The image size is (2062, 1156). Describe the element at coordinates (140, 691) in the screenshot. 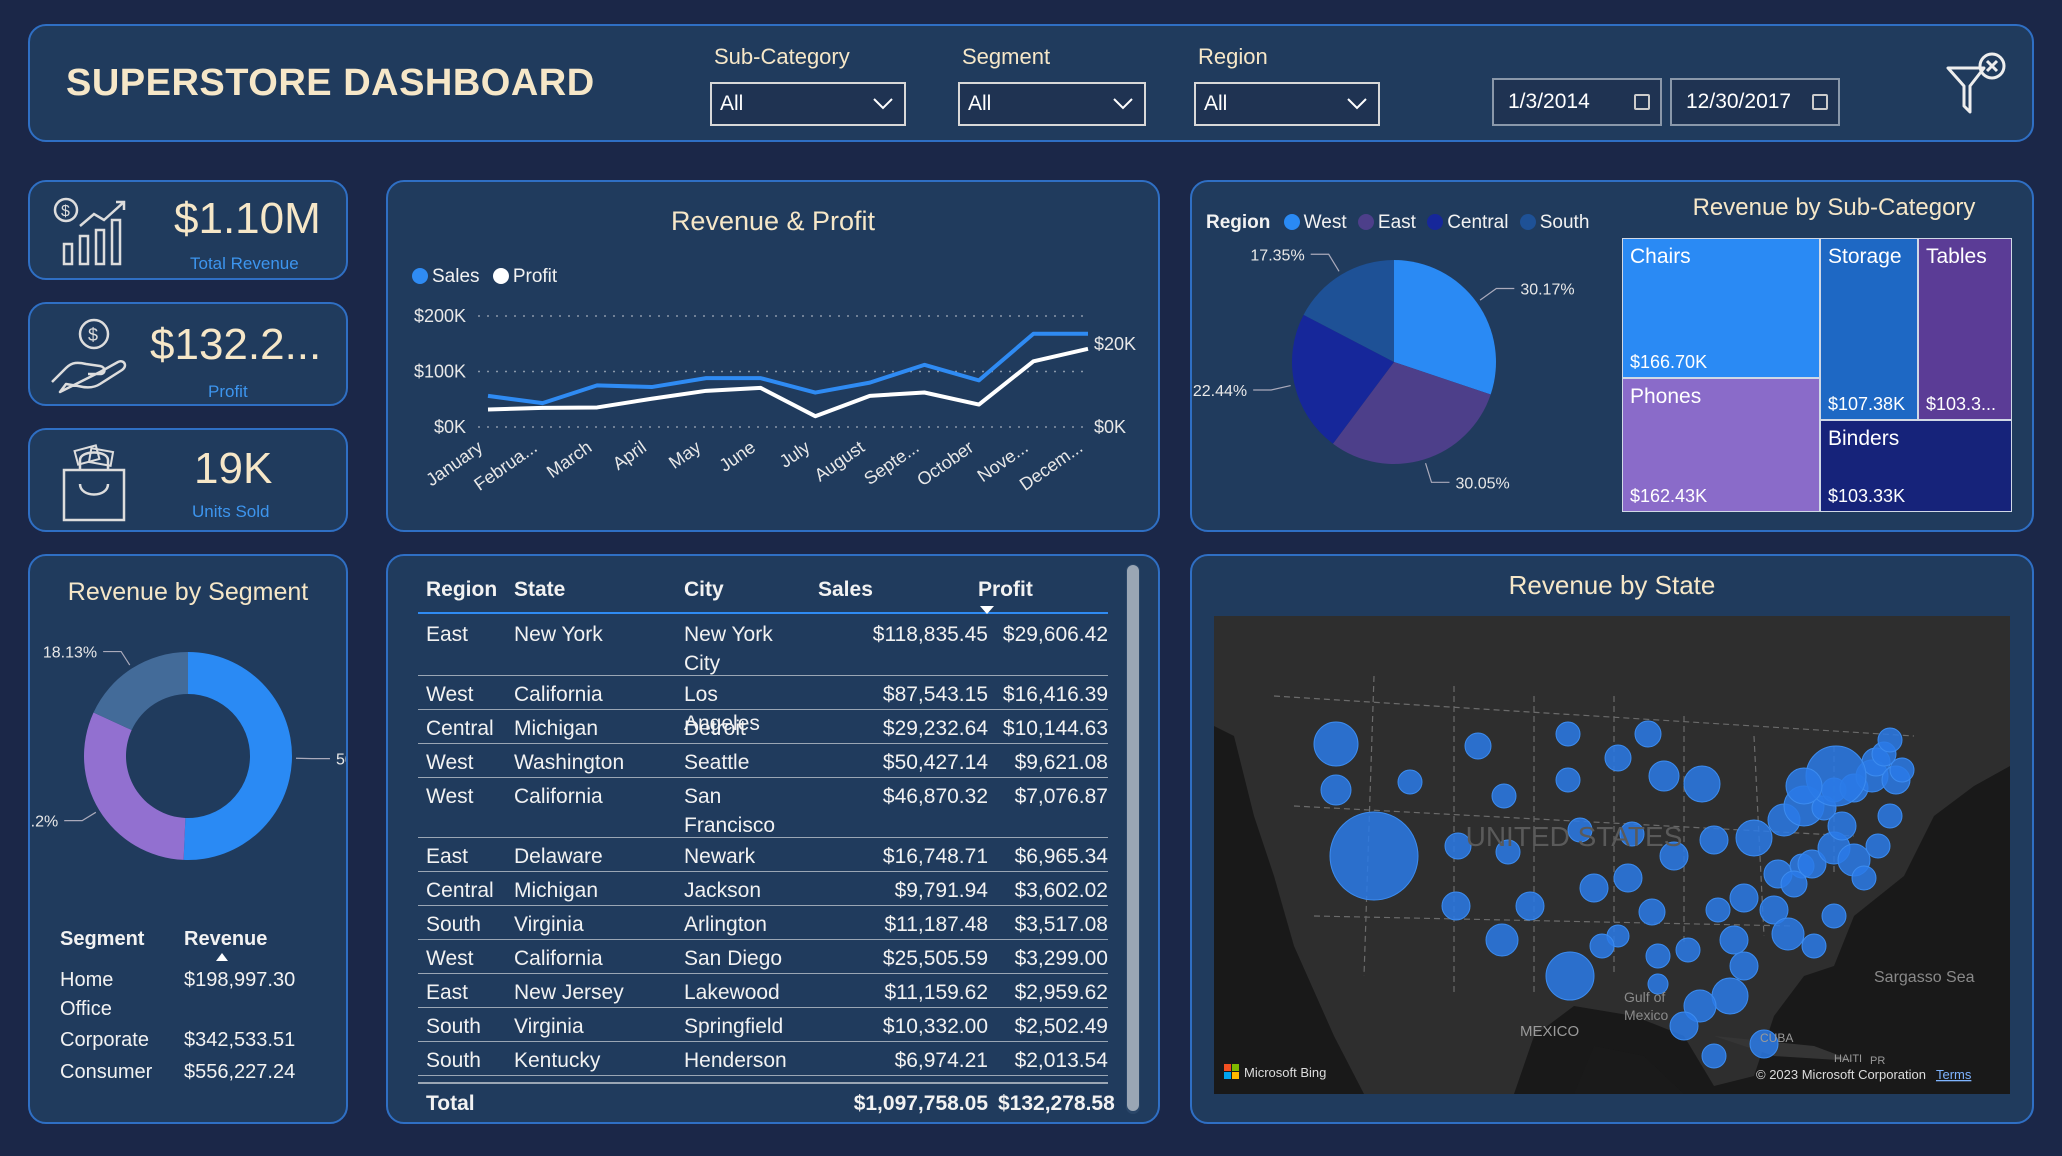

I see `segment-slice-home-office` at that location.